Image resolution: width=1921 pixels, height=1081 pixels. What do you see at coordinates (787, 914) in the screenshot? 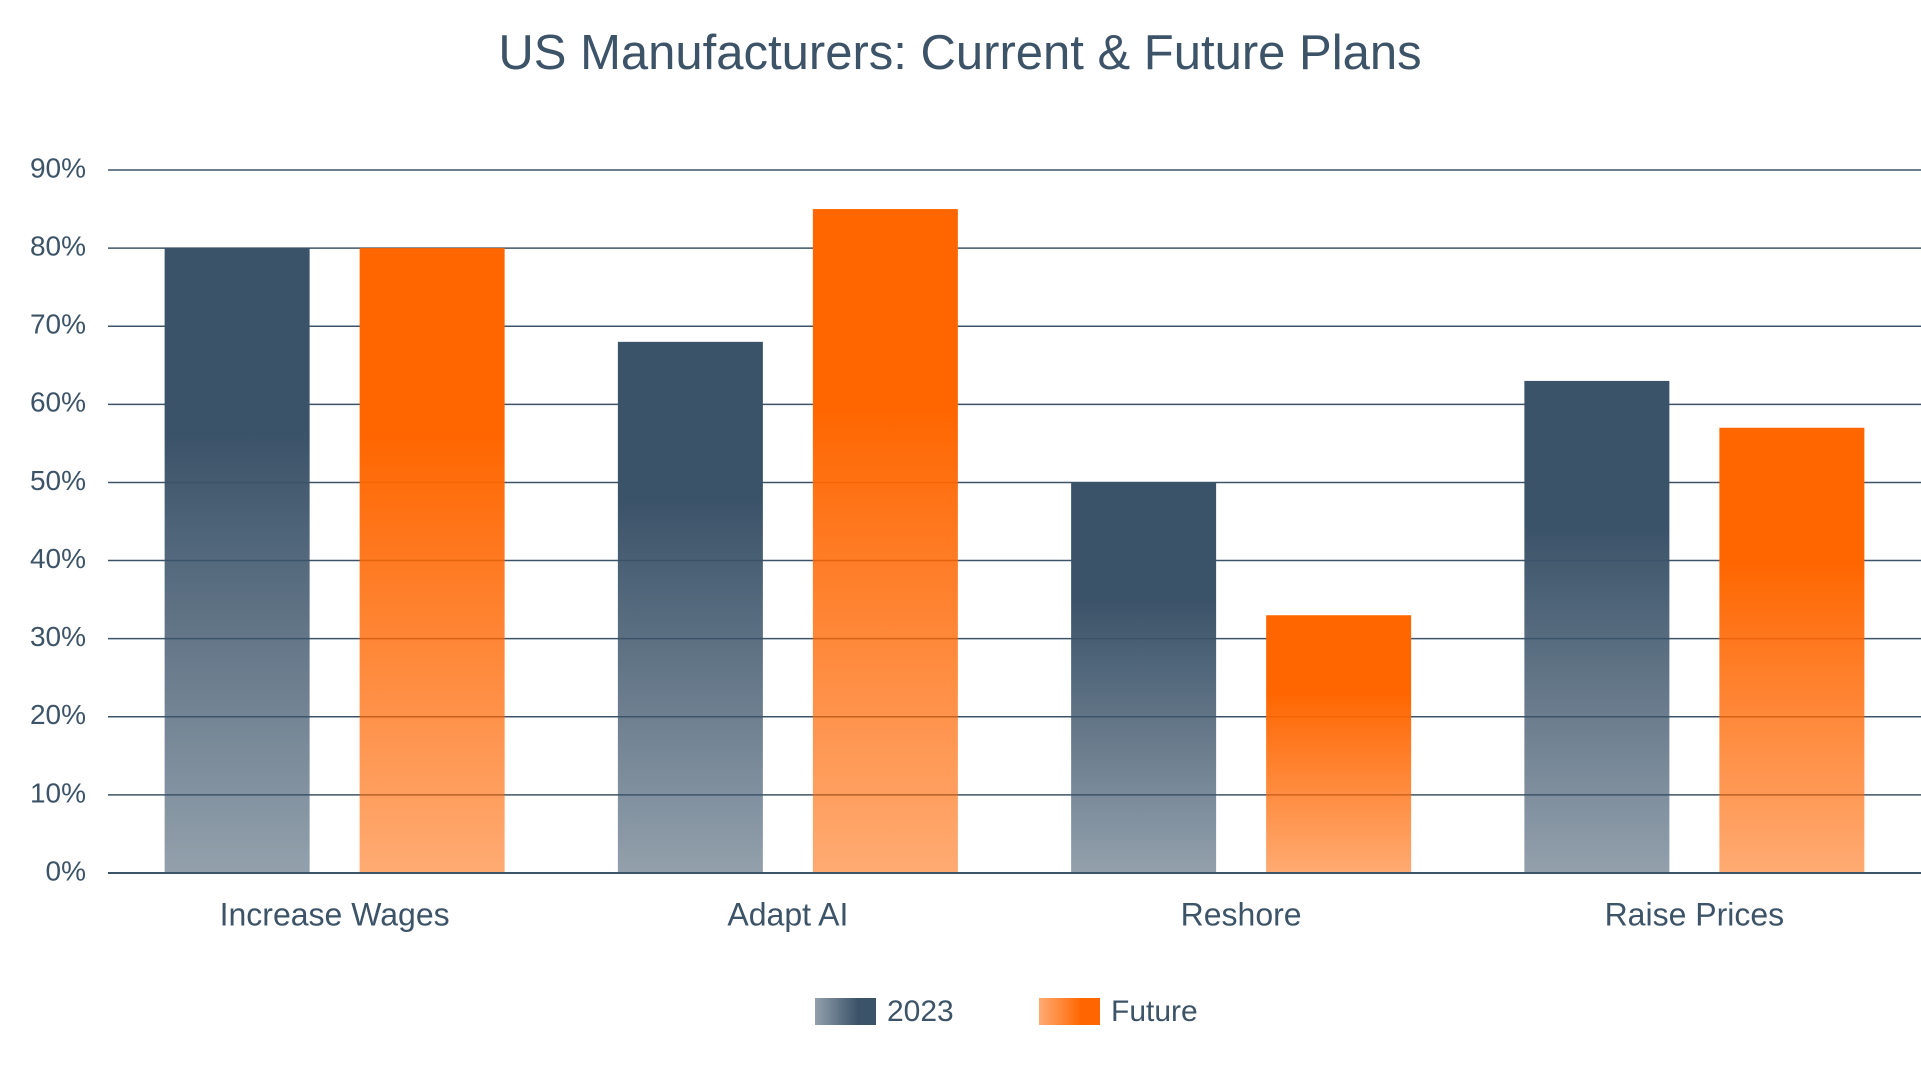
I see `x-tick-label: Adapt AI` at bounding box center [787, 914].